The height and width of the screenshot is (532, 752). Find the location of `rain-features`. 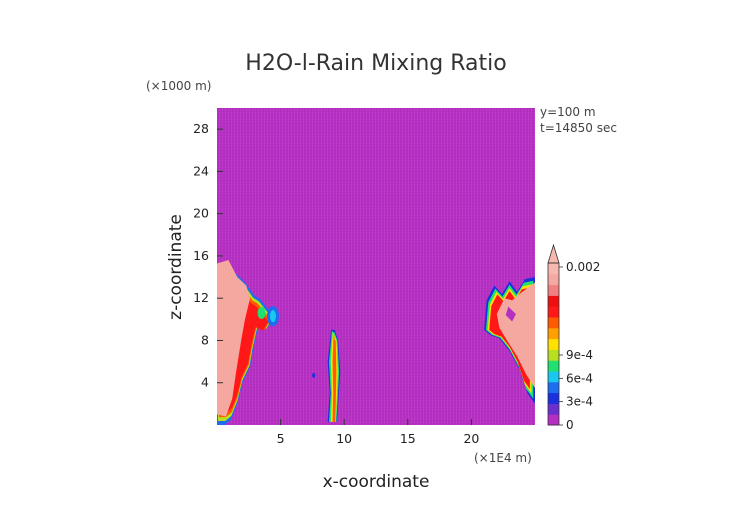

rain-features is located at coordinates (376, 342).